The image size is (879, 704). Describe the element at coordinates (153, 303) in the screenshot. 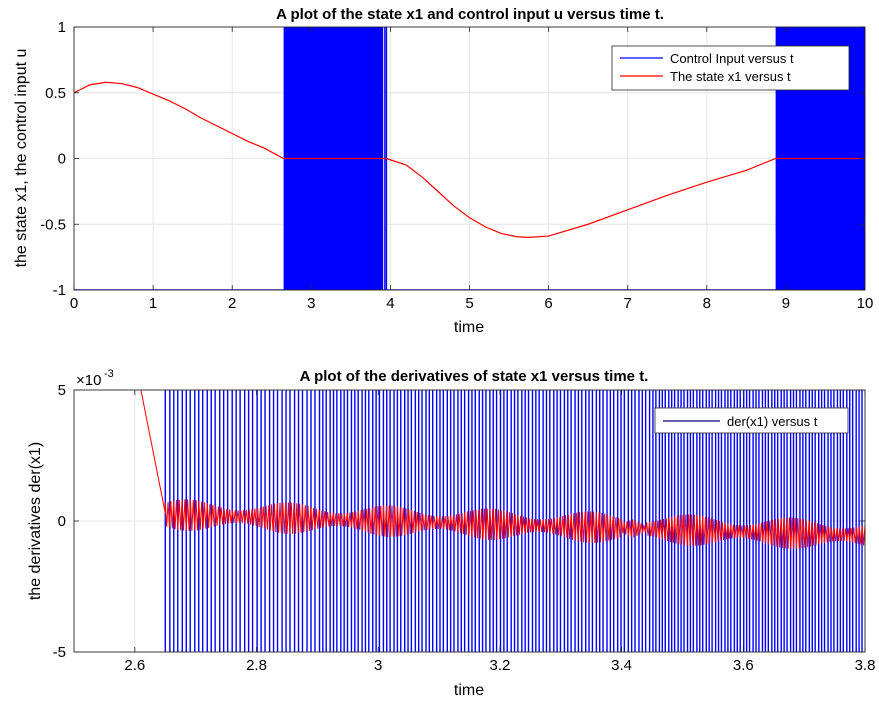

I see `top-x-tick-label: 1` at that location.